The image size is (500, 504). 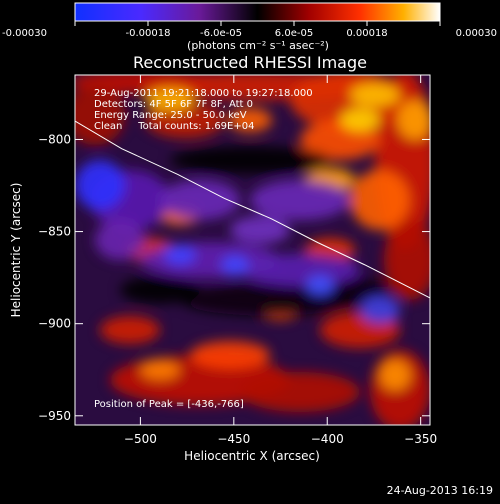 I want to click on annotation-energy-range: Energy Range: 25.0 - 50.0 keV, so click(x=170, y=115).